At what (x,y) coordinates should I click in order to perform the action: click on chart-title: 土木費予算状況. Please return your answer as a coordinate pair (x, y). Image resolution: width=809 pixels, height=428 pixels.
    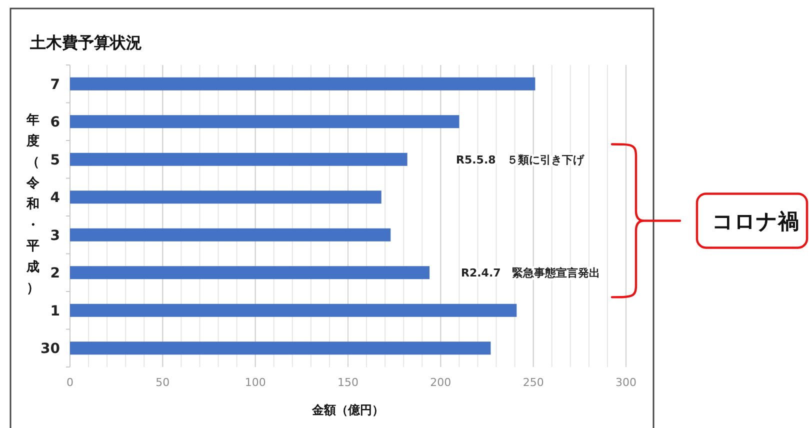
    Looking at the image, I should click on (85, 42).